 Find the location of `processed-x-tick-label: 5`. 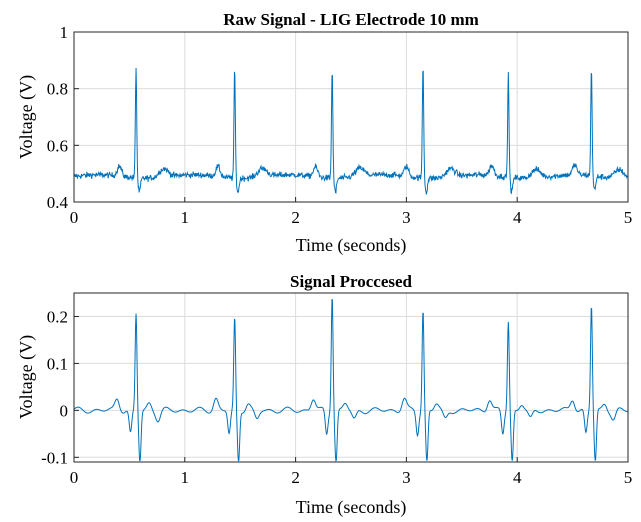

processed-x-tick-label: 5 is located at coordinates (628, 477).